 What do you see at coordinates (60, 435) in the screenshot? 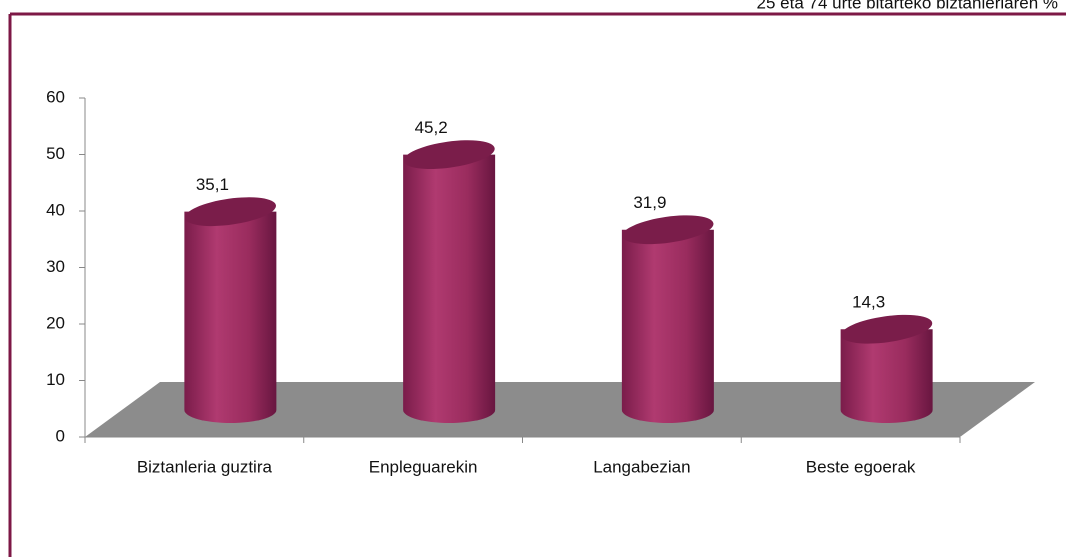
I see `y-tick-label: 0` at bounding box center [60, 435].